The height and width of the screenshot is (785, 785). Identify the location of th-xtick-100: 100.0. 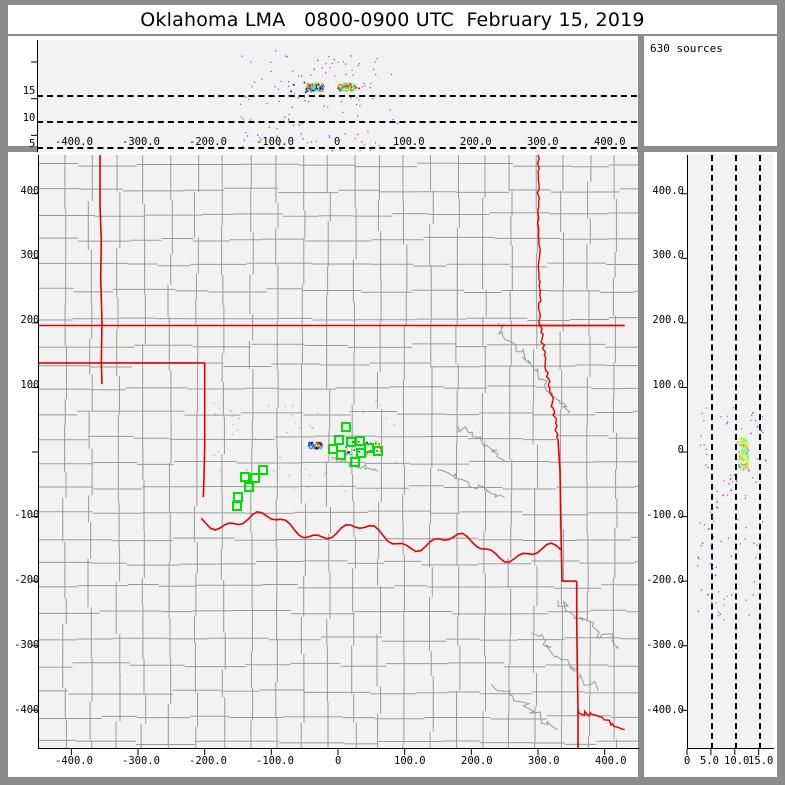
(409, 142).